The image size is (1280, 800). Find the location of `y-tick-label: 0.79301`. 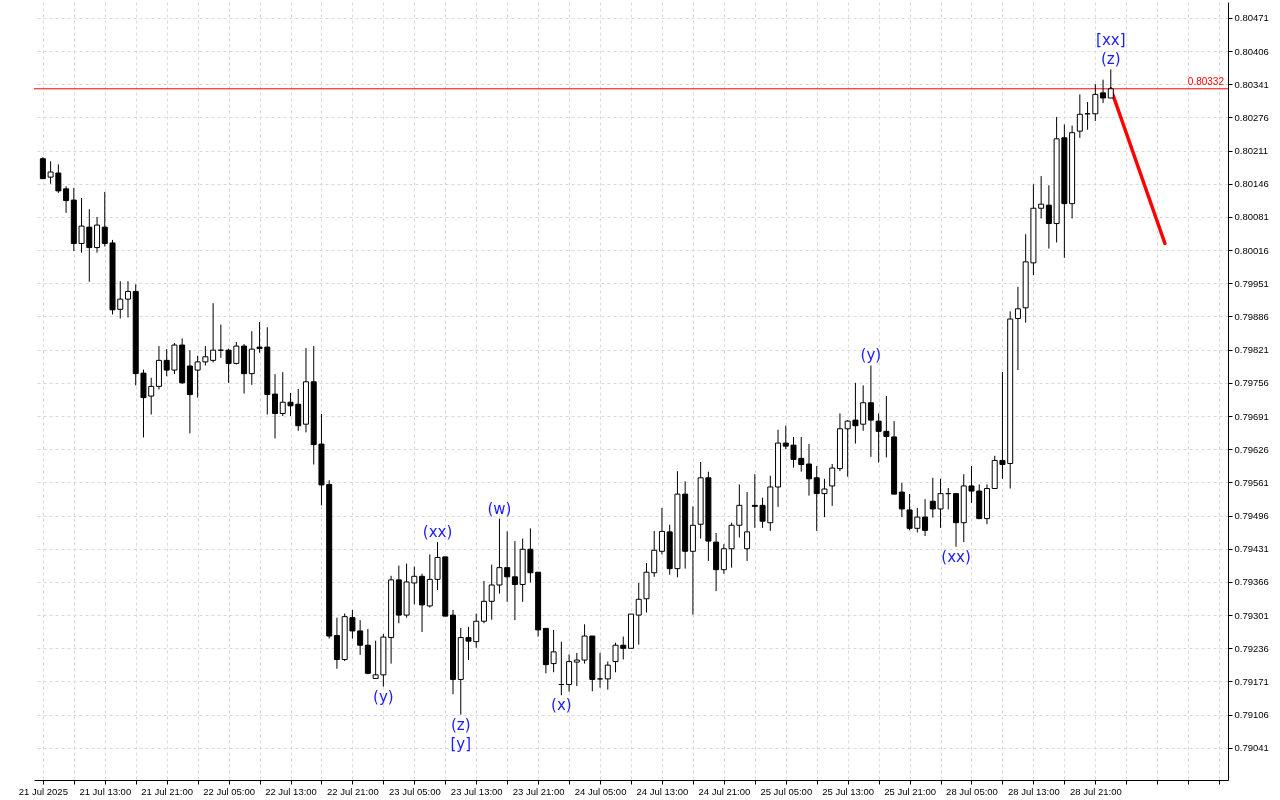

y-tick-label: 0.79301 is located at coordinates (1251, 615).